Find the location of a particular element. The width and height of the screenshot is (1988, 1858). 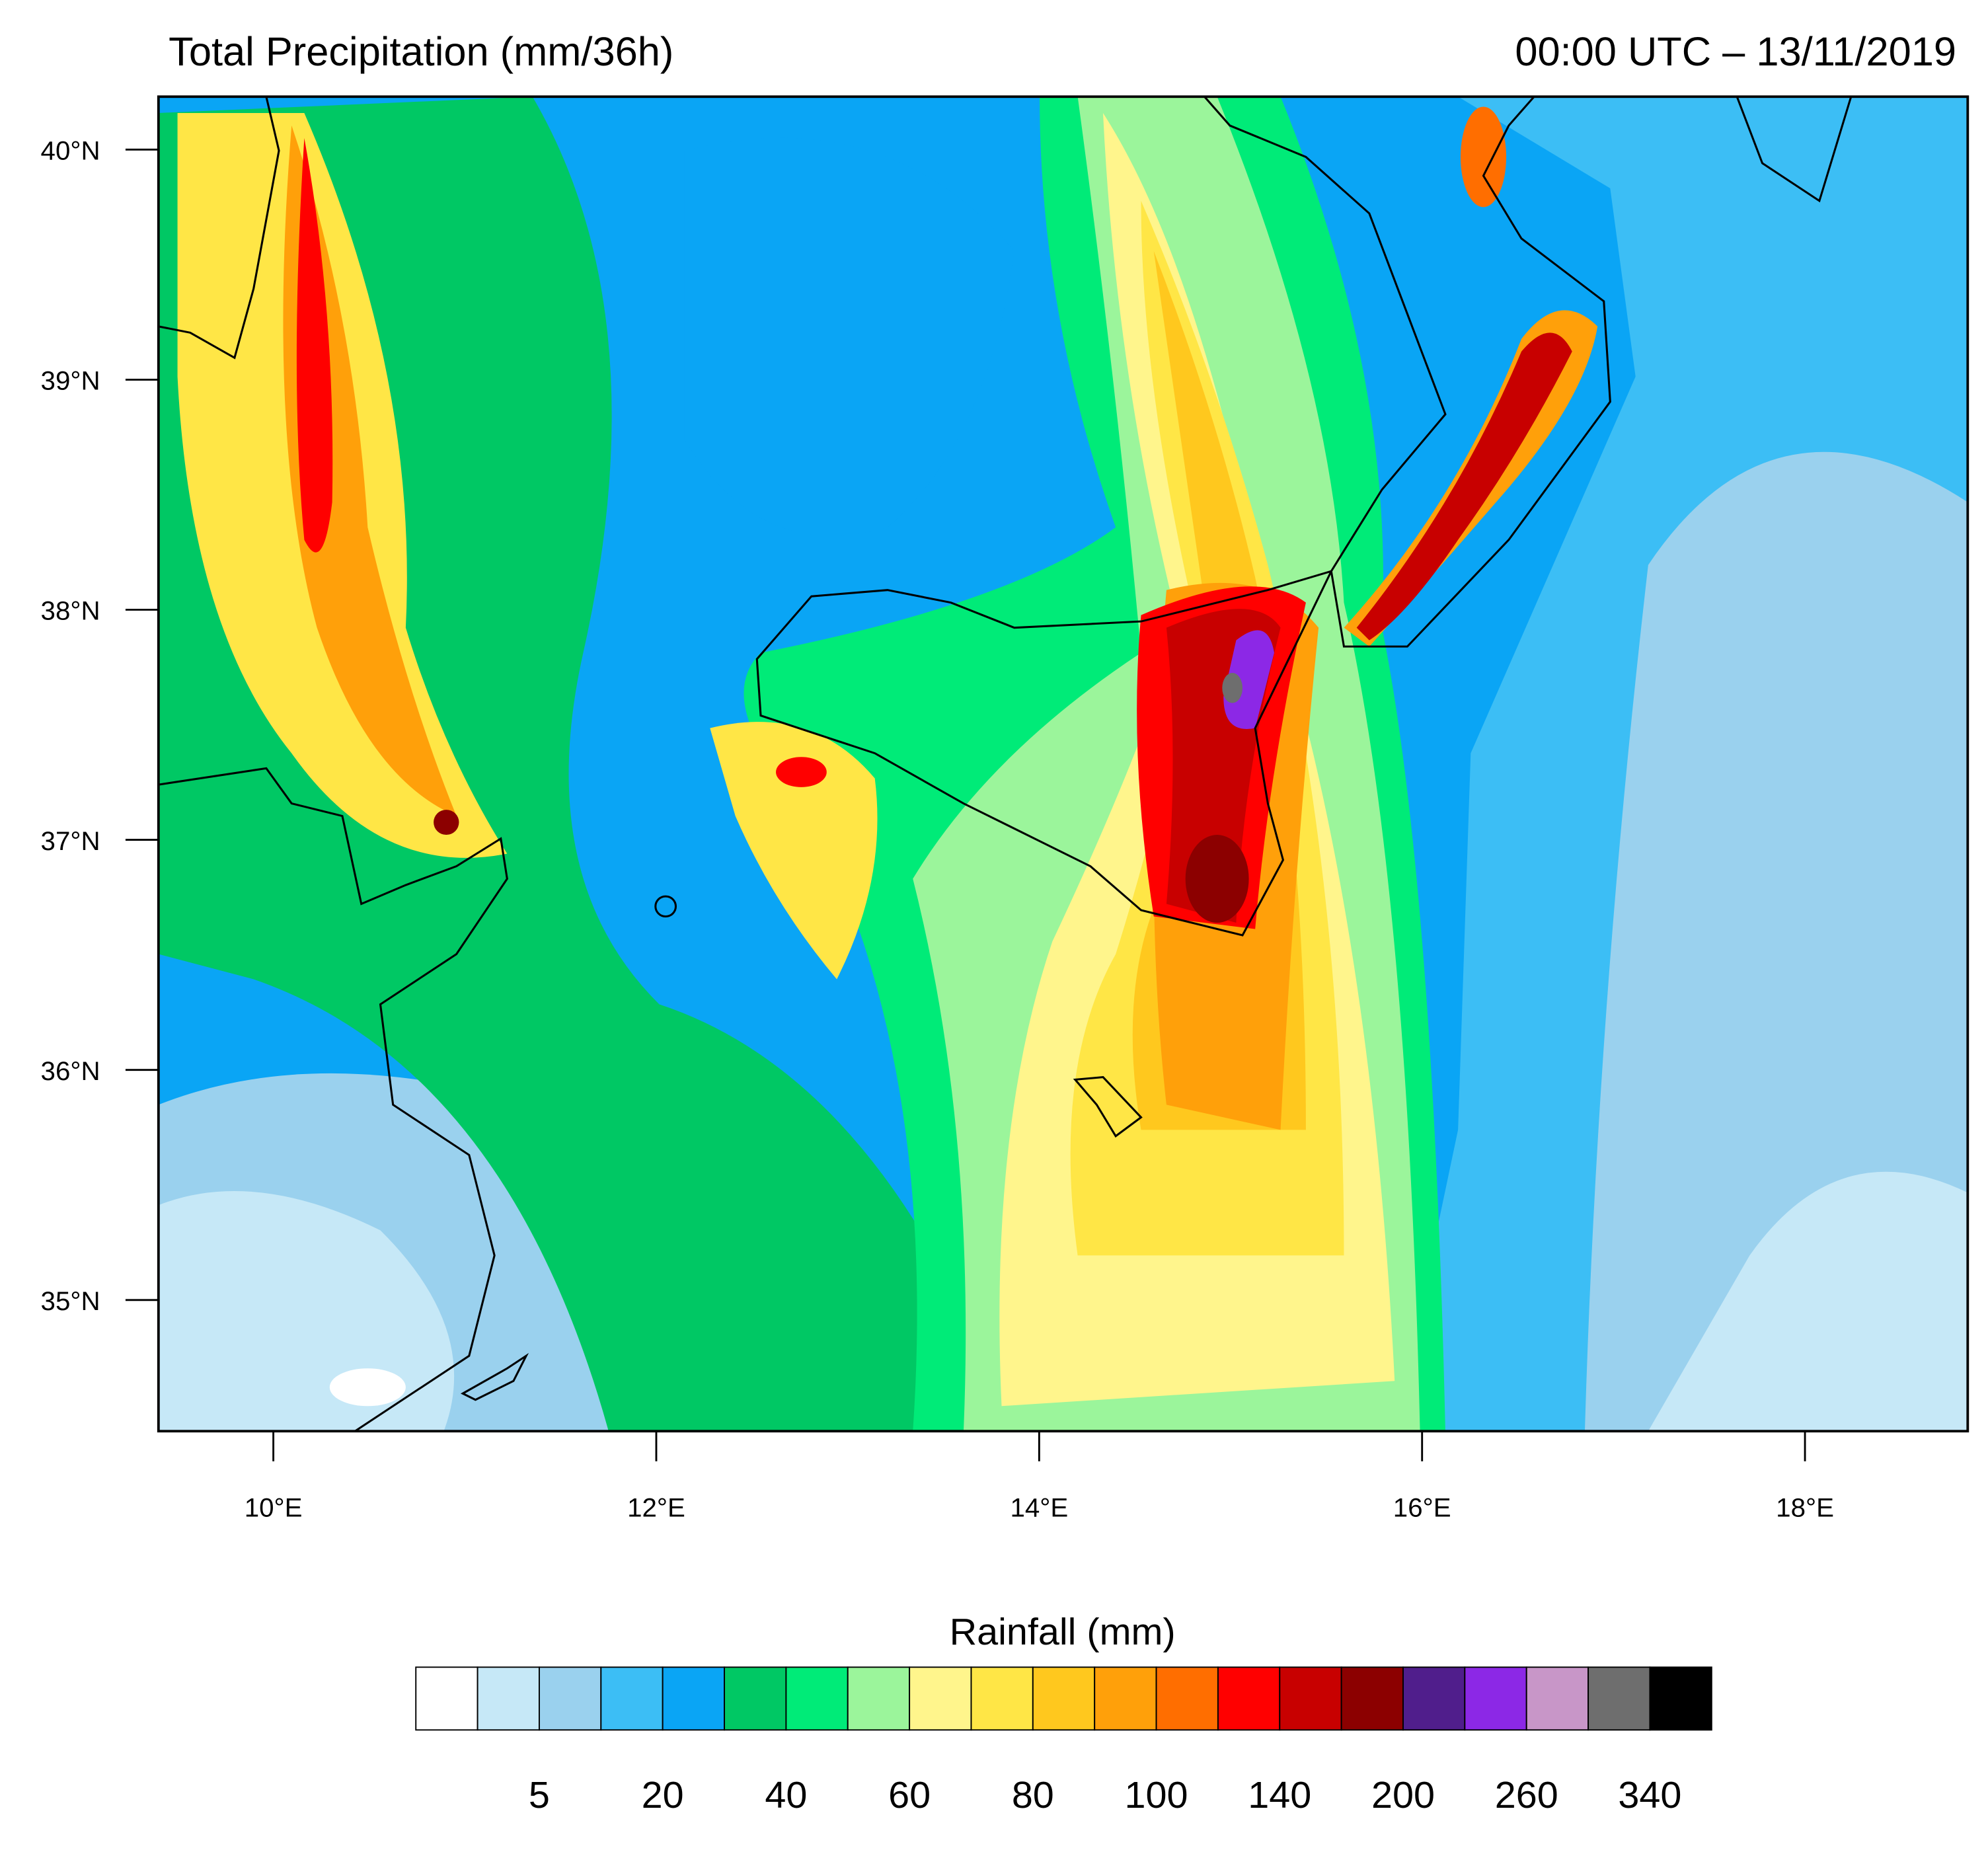

chart-subtitle: 00:00 UTC – 13/11/2019 is located at coordinates (1735, 51).